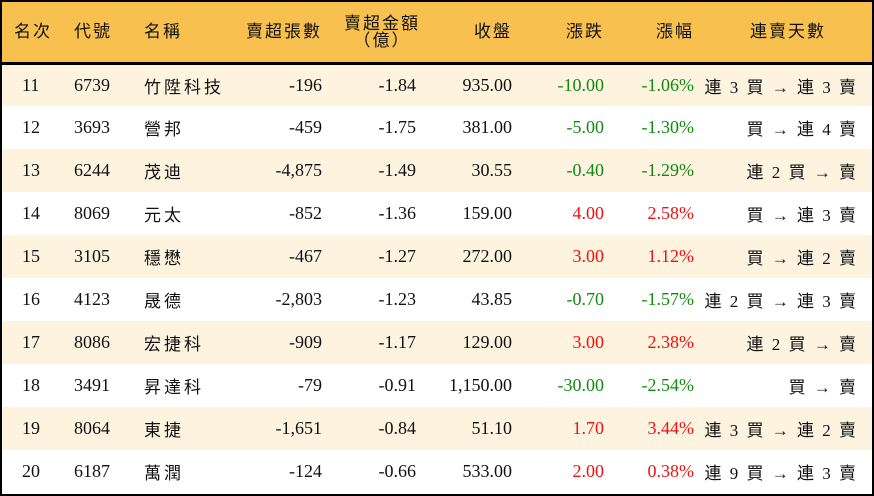 This screenshot has height=496, width=874. What do you see at coordinates (802, 258) in the screenshot?
I see `cell-streak: 買 → 連 2 賣` at bounding box center [802, 258].